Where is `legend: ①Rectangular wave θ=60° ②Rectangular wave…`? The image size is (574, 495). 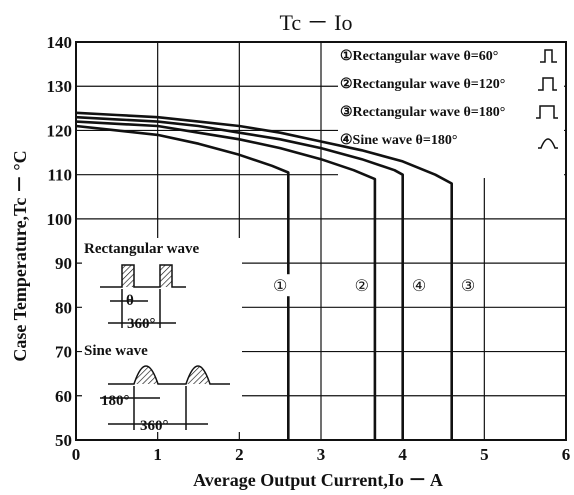
legend: ①Rectangular wave θ=60° ②Rectangular wave… is located at coordinates (449, 99).